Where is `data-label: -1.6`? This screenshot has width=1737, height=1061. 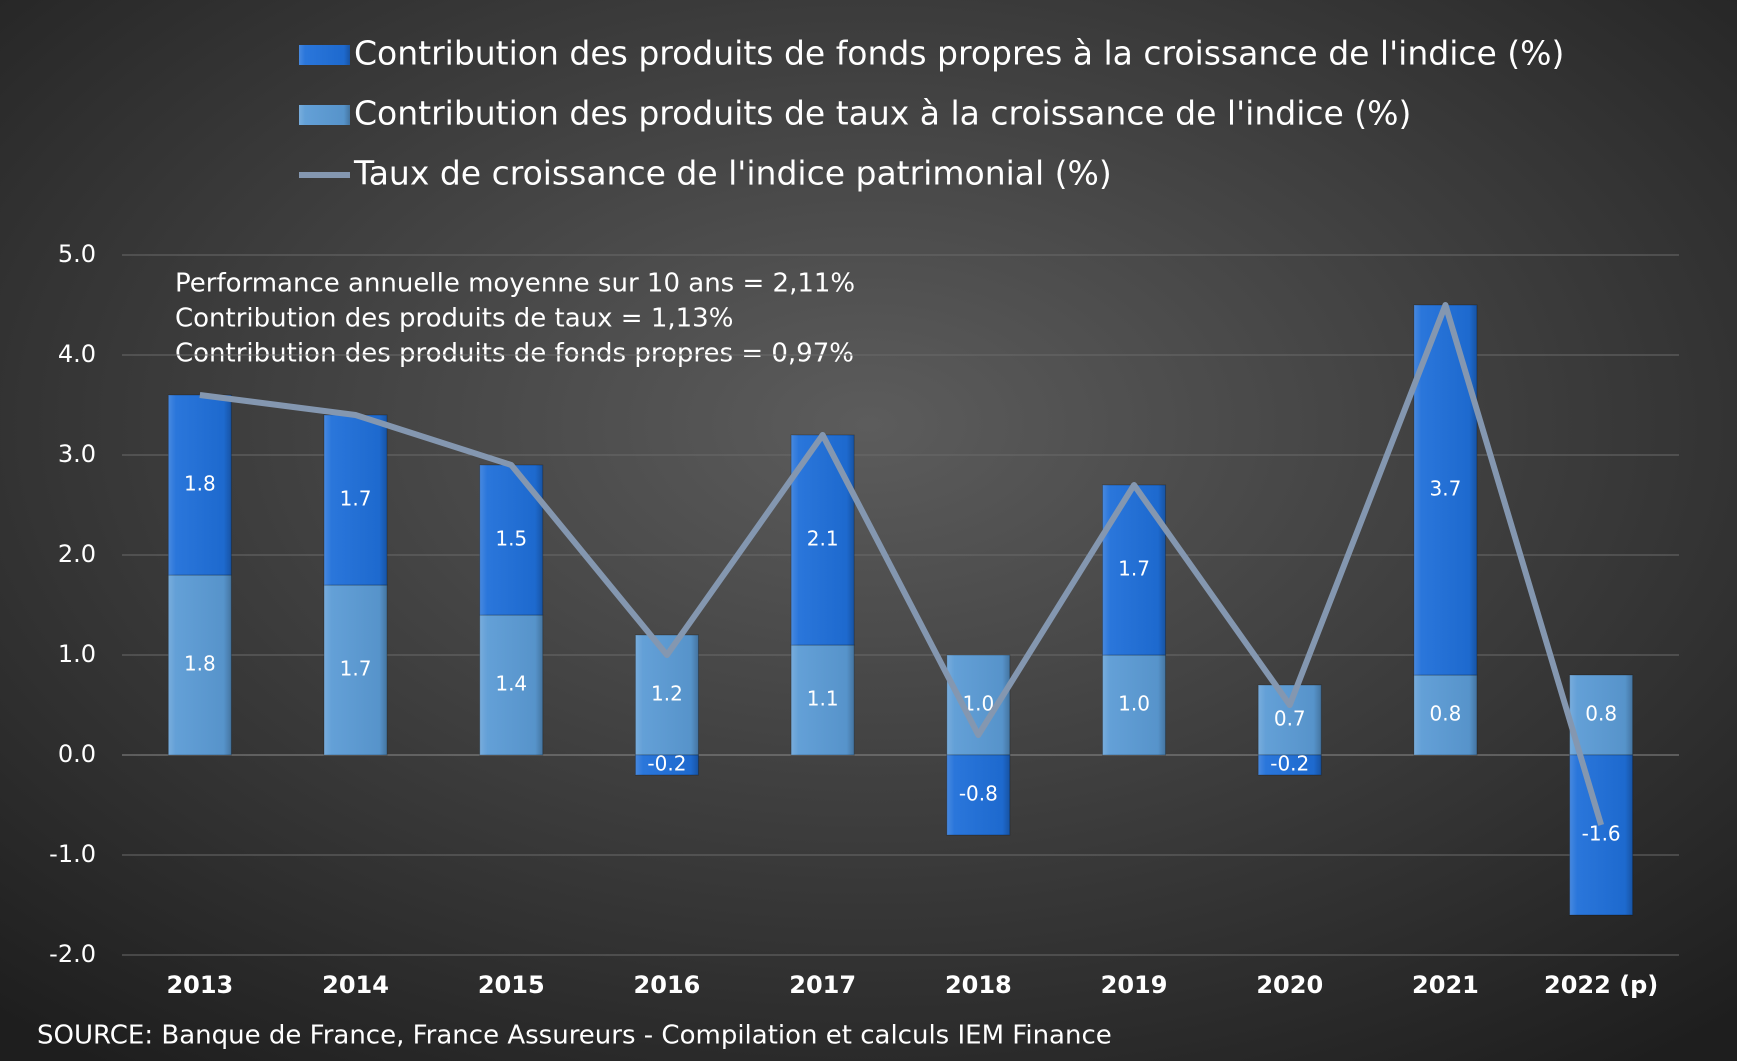
data-label: -1.6 is located at coordinates (1601, 834).